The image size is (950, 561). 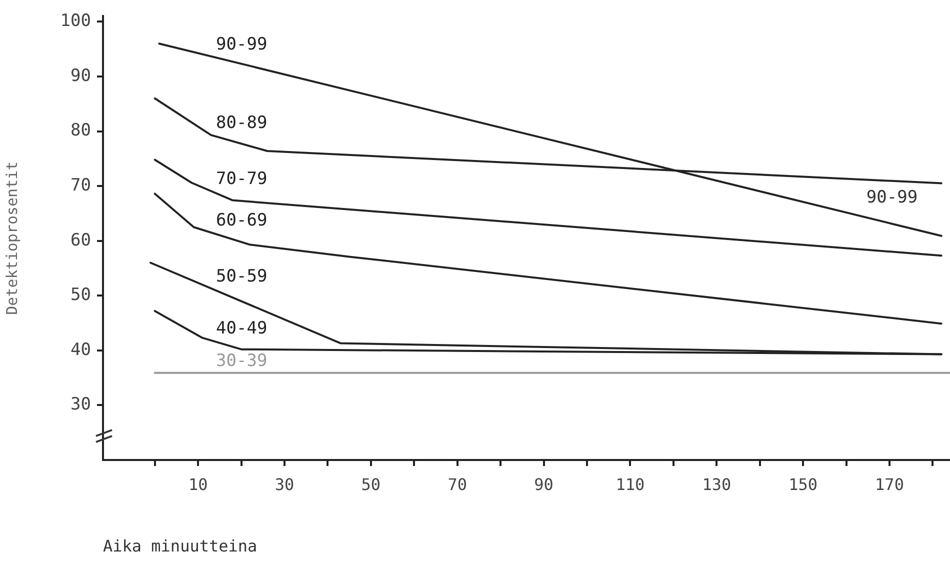 What do you see at coordinates (80, 240) in the screenshot?
I see `y-tick-label: 60` at bounding box center [80, 240].